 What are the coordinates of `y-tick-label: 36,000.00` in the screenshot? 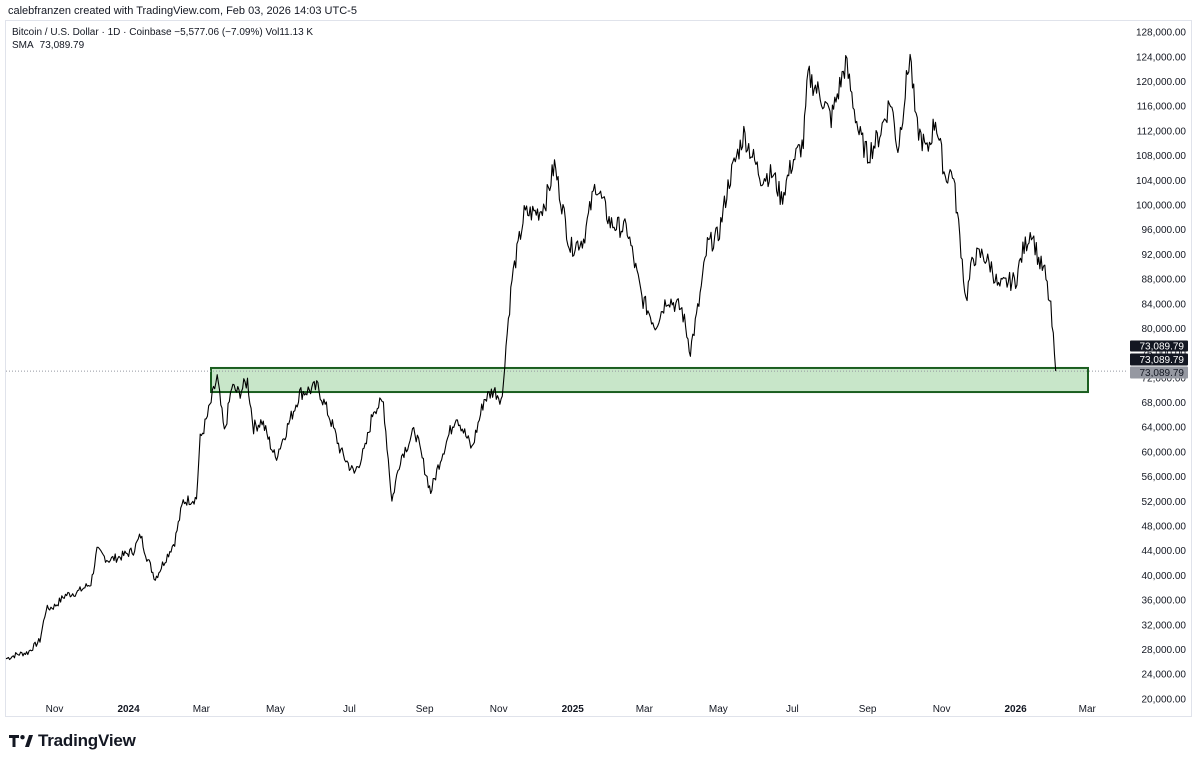 It's located at (1164, 601).